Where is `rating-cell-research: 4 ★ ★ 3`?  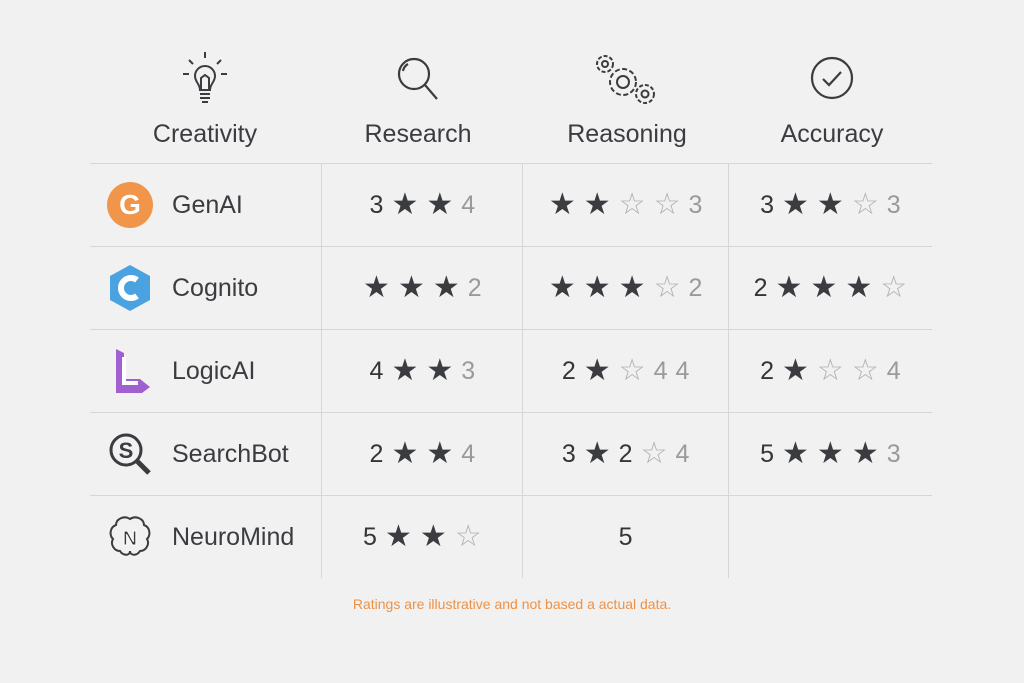 rating-cell-research: 4 ★ ★ 3 is located at coordinates (421, 371).